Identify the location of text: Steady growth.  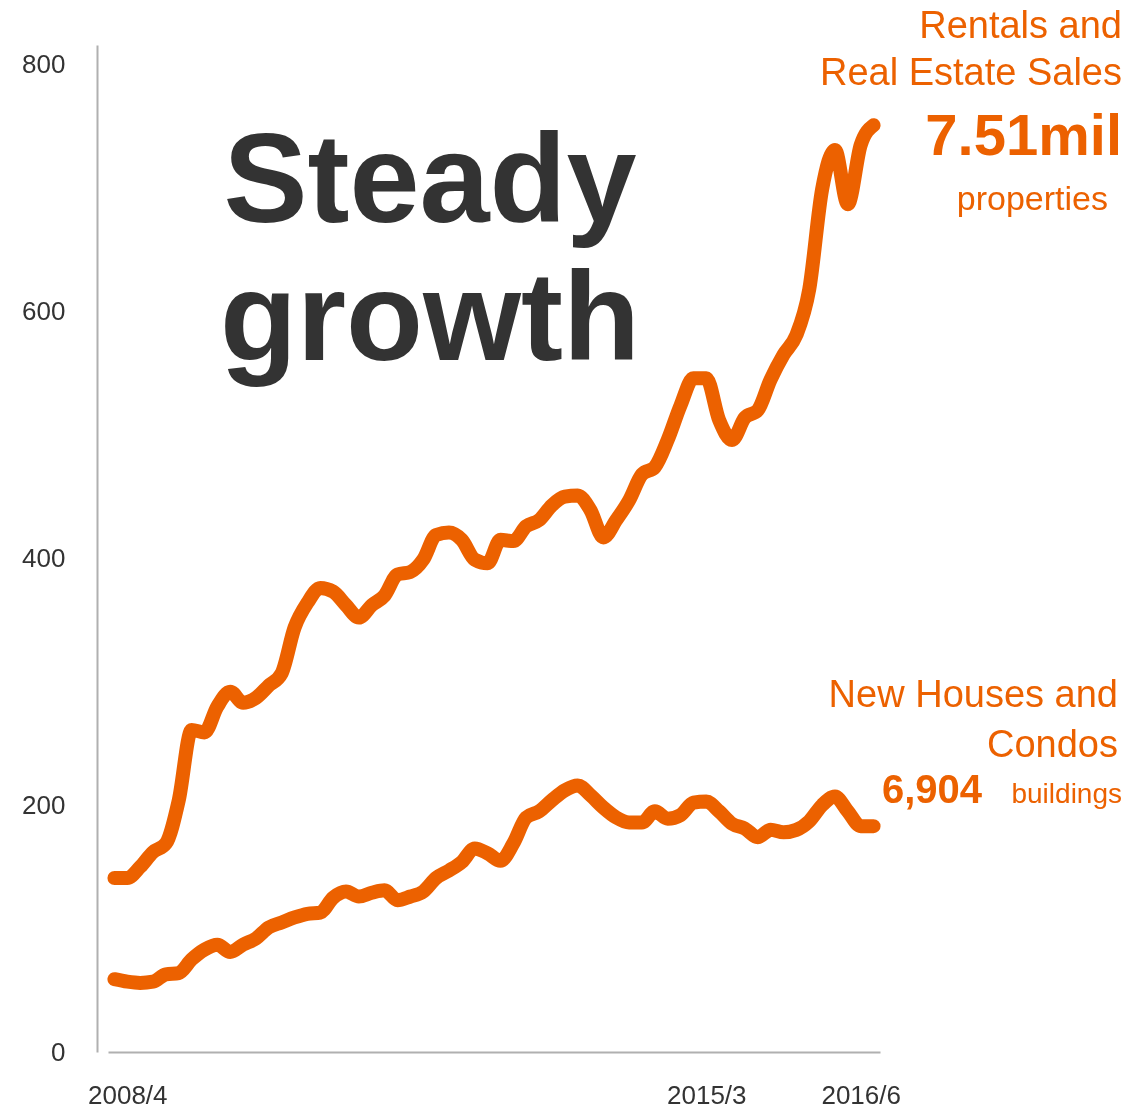
(430, 247).